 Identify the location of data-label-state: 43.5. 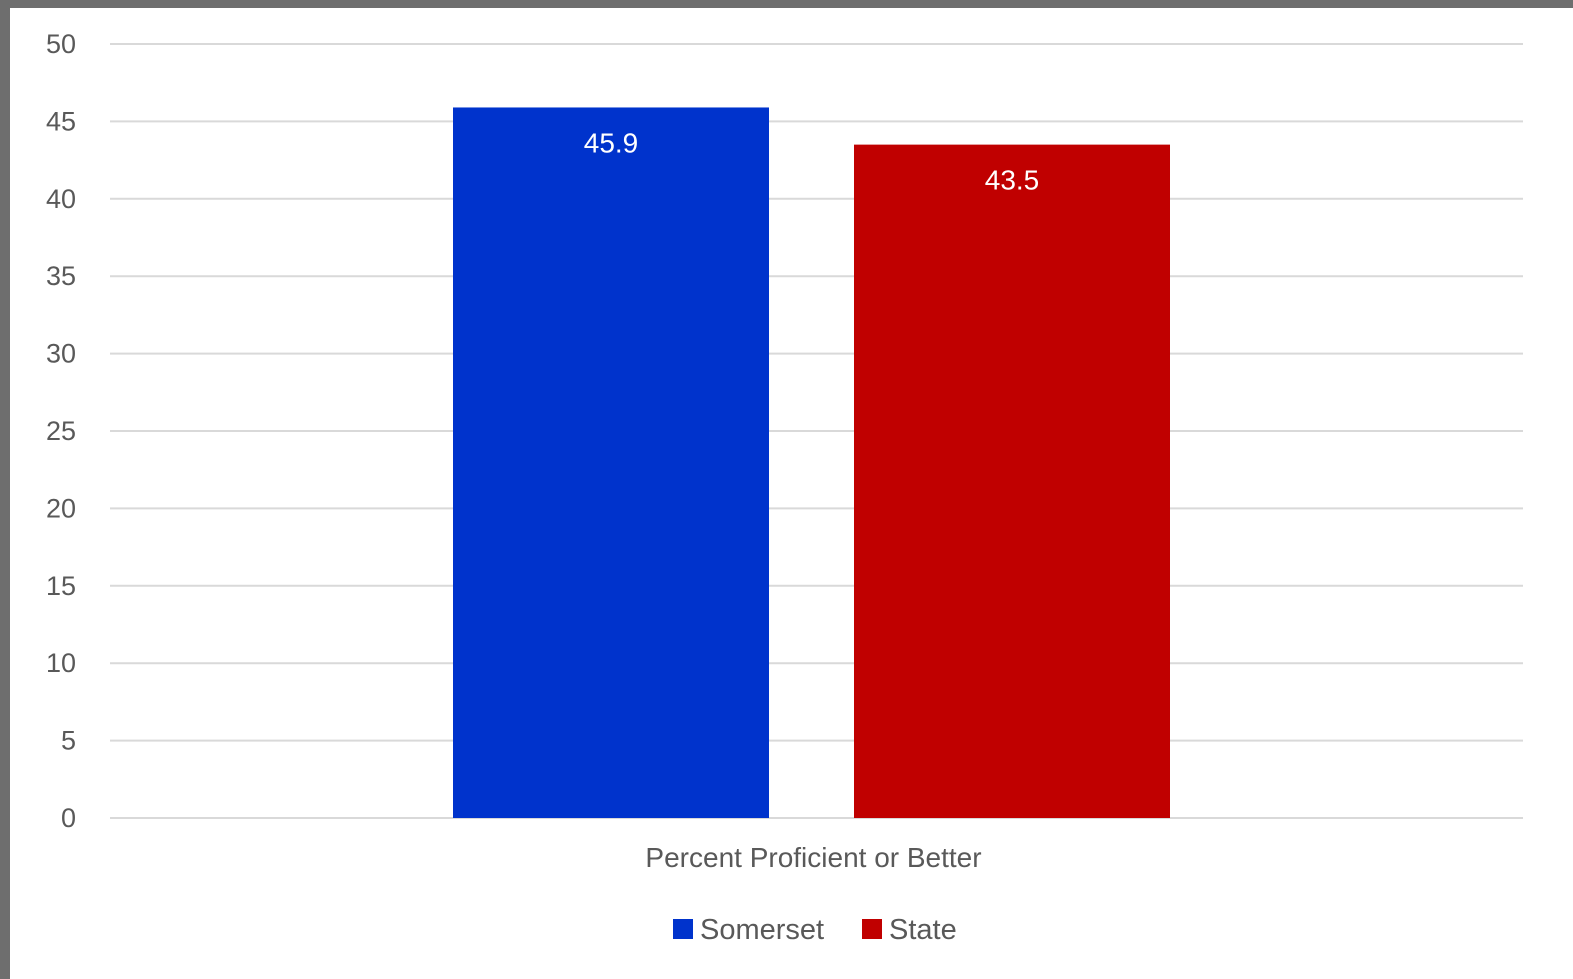
(1012, 180).